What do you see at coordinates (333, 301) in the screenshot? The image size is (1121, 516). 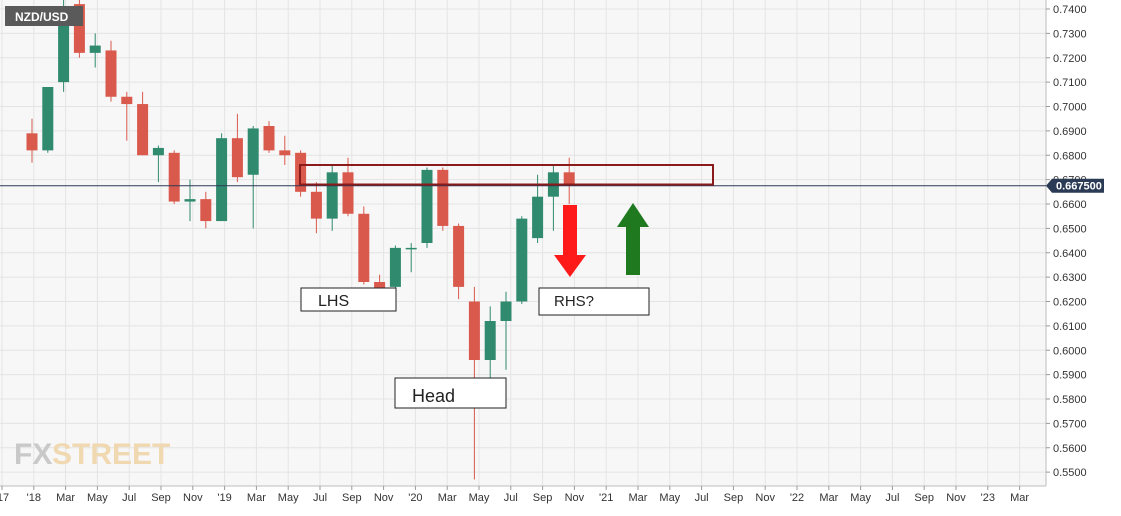 I see `lhs-label: LHS` at bounding box center [333, 301].